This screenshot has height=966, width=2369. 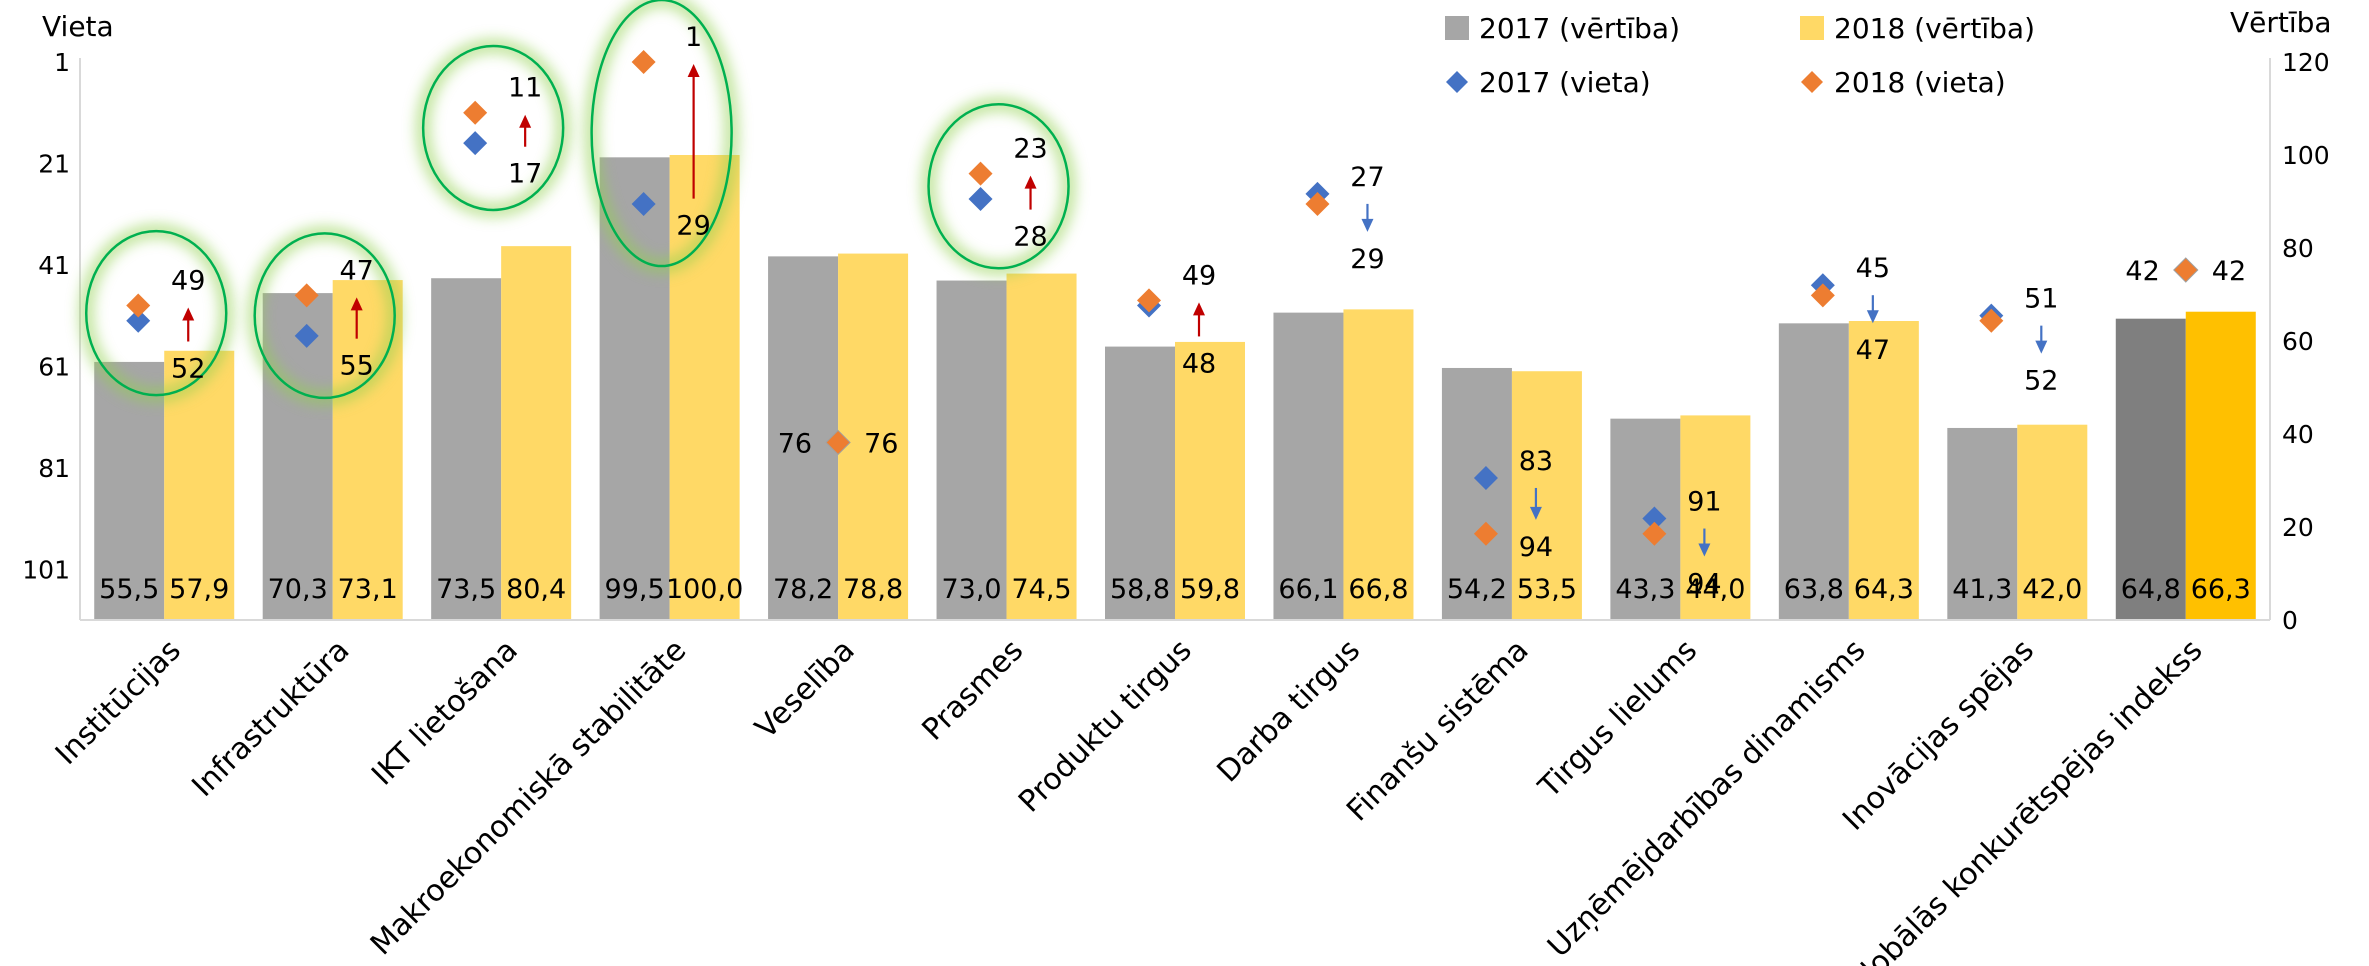 What do you see at coordinates (1378, 589) in the screenshot?
I see `bar-value-label: 66,8` at bounding box center [1378, 589].